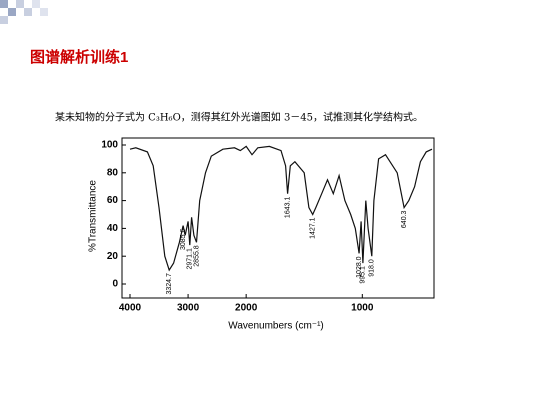  I want to click on y-tick-label: 0, so click(115, 284).